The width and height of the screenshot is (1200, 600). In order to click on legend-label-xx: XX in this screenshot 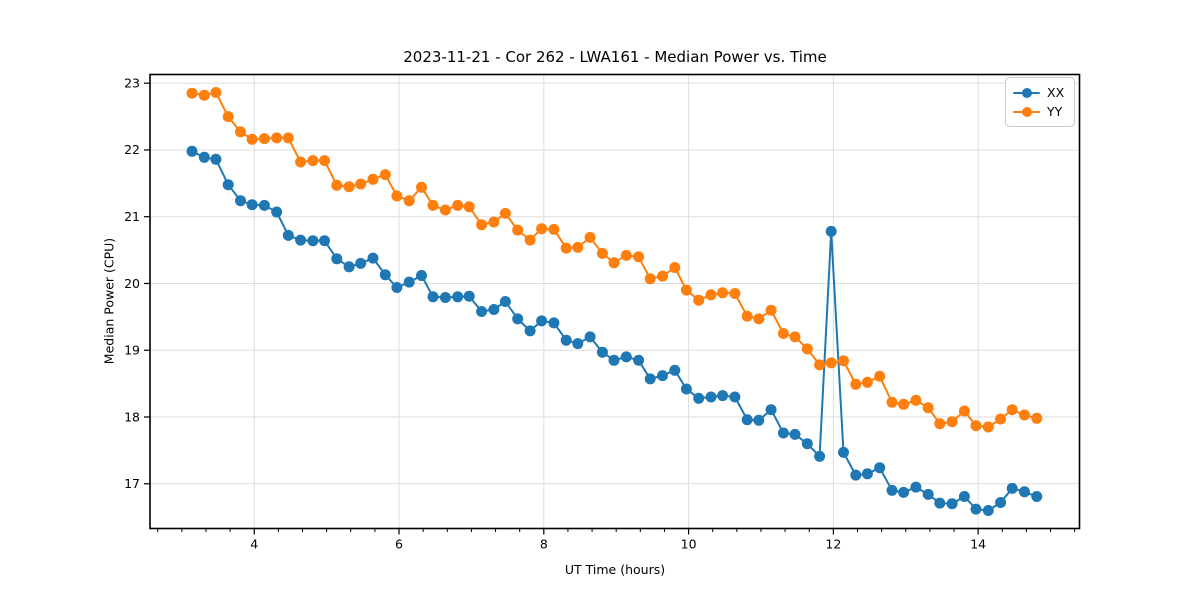, I will do `click(1056, 92)`.